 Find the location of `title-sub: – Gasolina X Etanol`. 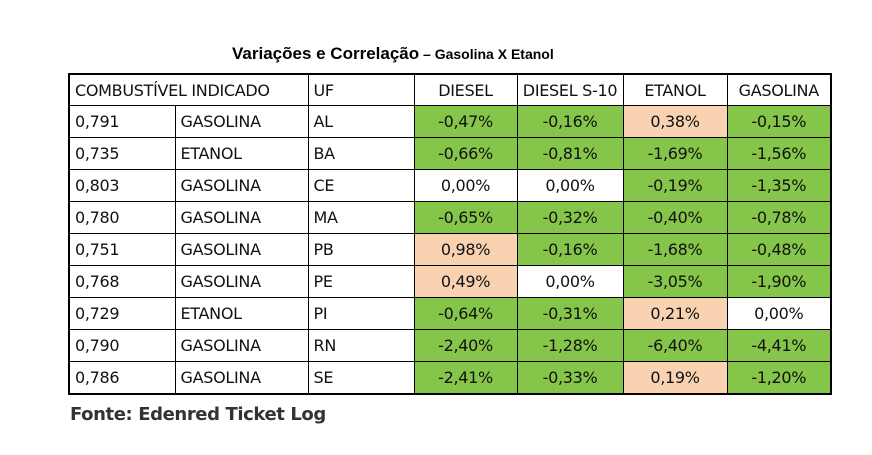

title-sub: – Gasolina X Etanol is located at coordinates (486, 54).